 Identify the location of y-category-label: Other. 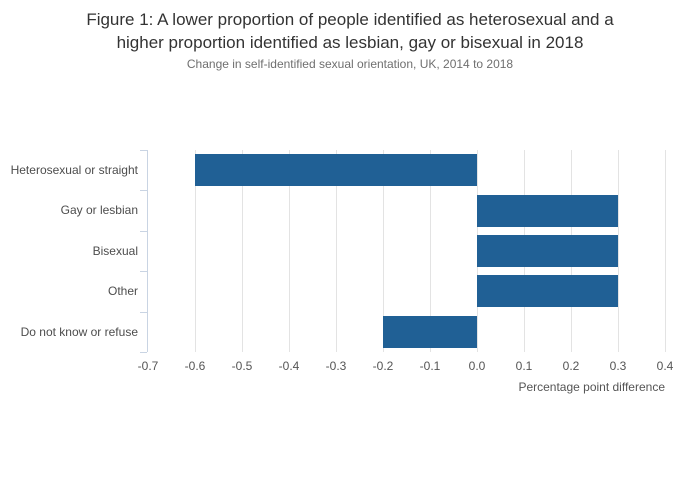
(122, 291).